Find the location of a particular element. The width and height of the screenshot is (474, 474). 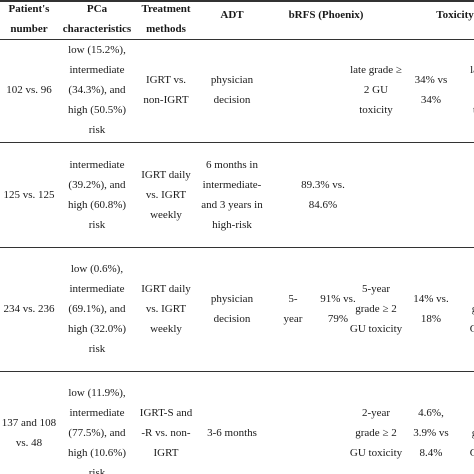

header-treatment-methods: Treatment methods is located at coordinates (166, 19).